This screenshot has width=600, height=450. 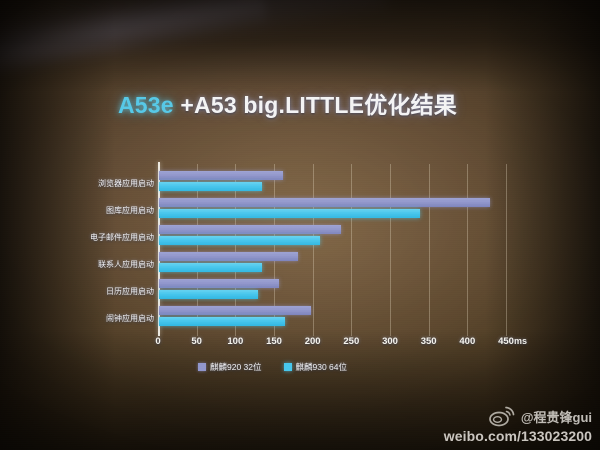 I want to click on x-tick-label: 100, so click(x=235, y=341).